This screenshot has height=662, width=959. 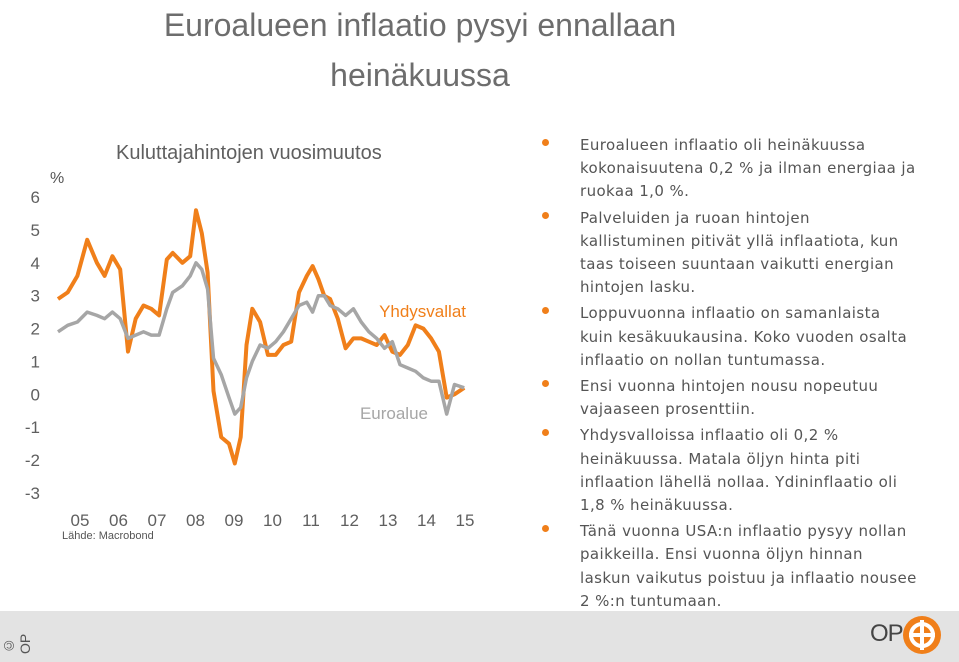 I want to click on y-axis-unit: %, so click(x=57, y=178).